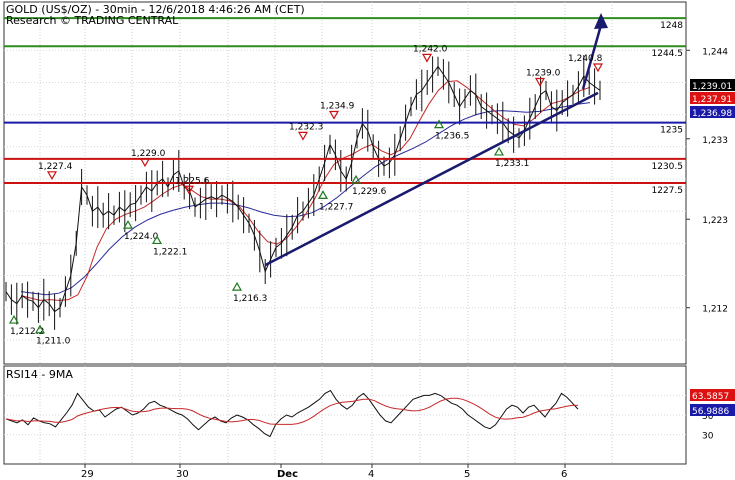 This screenshot has width=735, height=480. What do you see at coordinates (715, 221) in the screenshot?
I see `price-tick-label: 1,223` at bounding box center [715, 221].